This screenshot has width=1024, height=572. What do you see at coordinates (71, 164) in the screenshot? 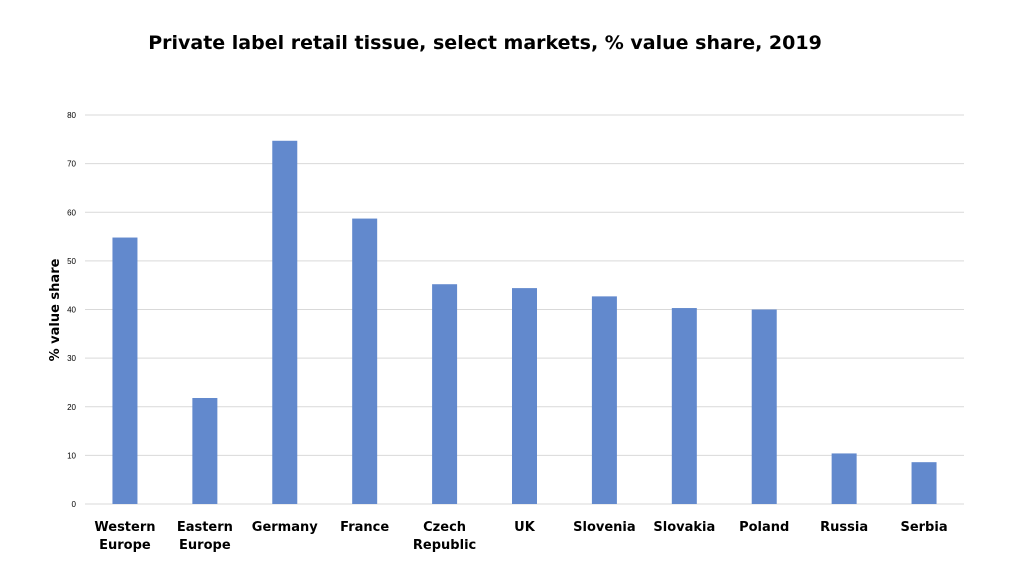
I see `y-tick-label: 70` at bounding box center [71, 164].